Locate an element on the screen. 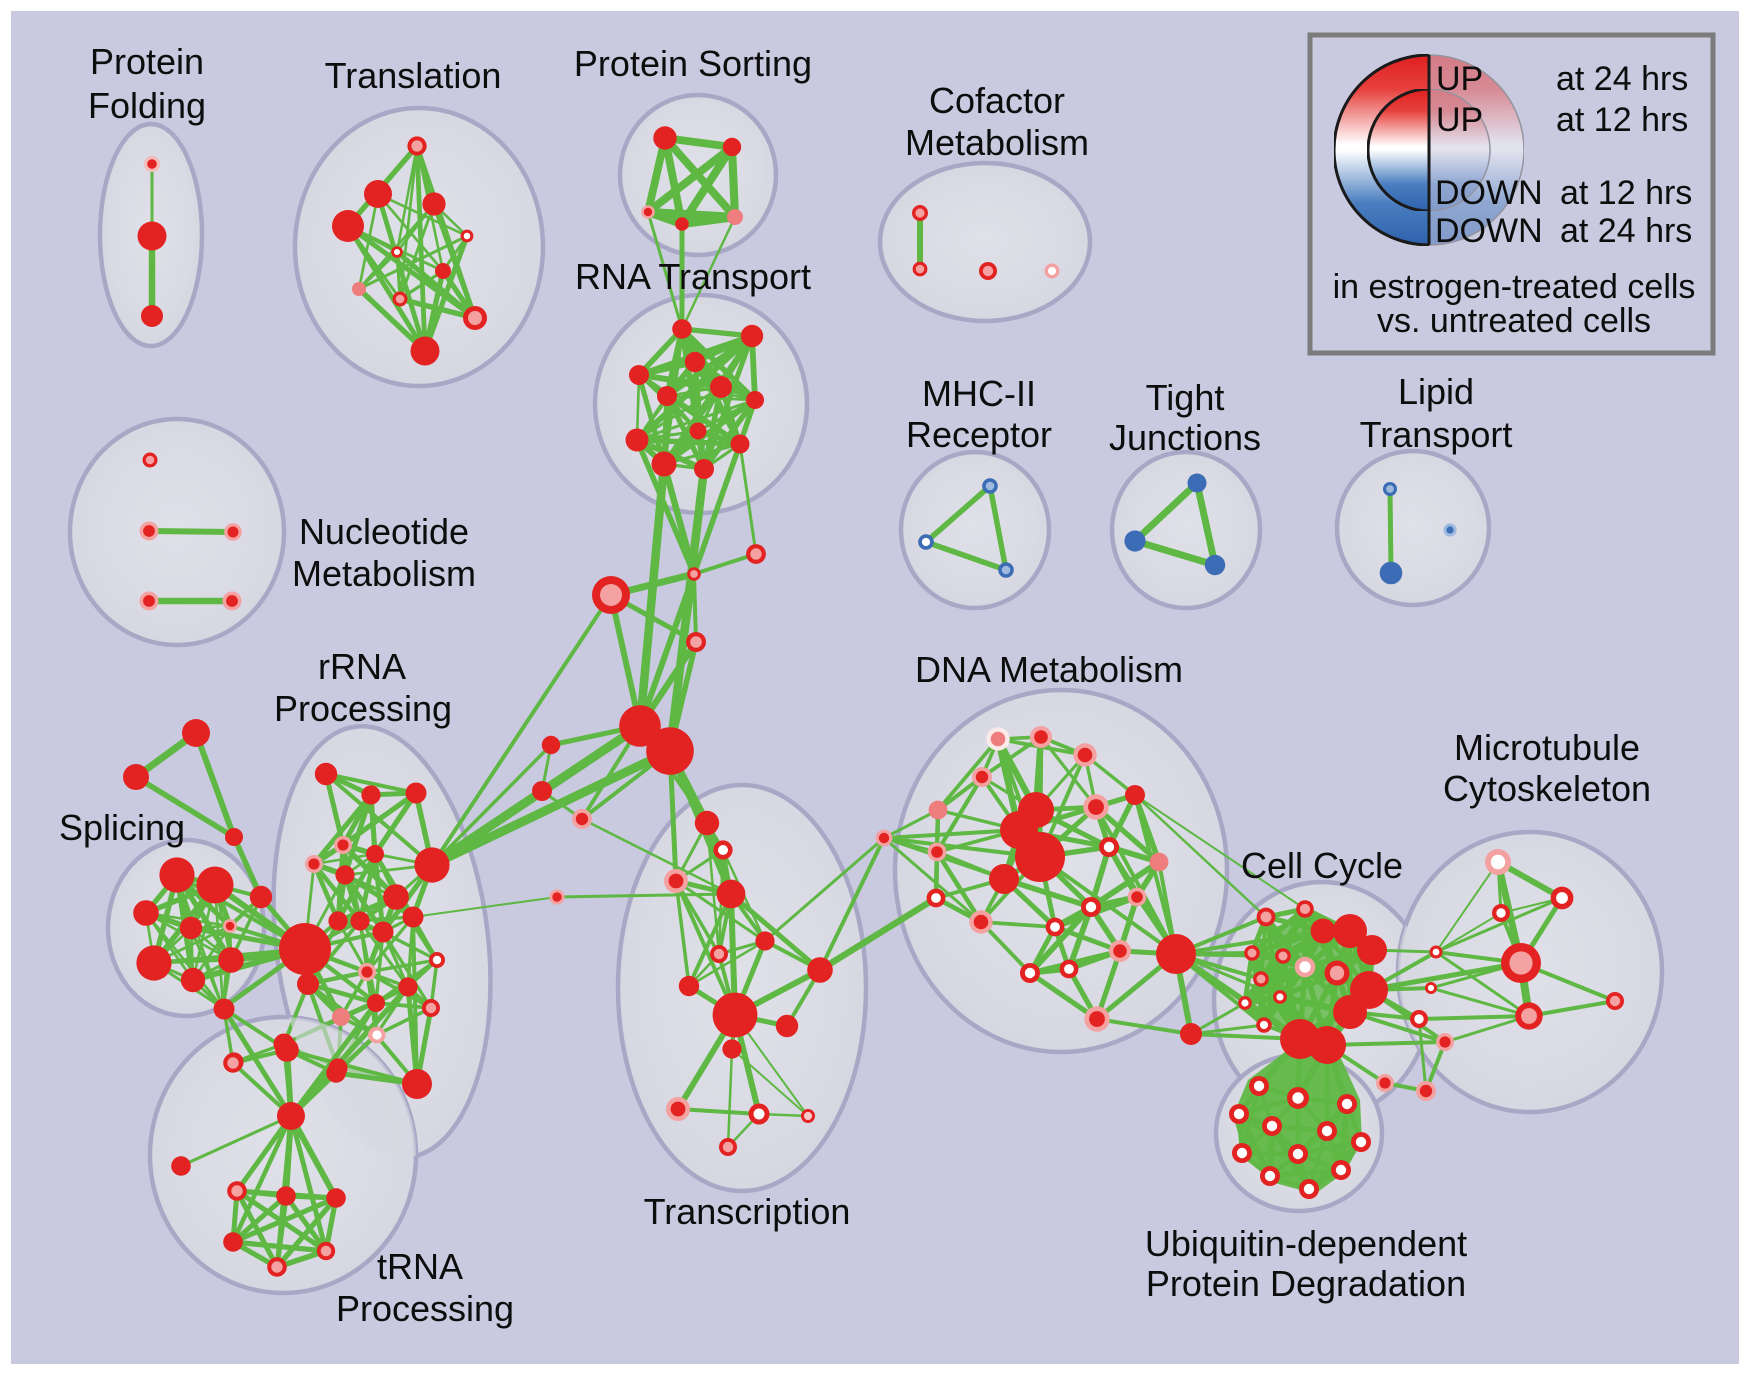  svg-text: Protein Sorting is located at coordinates (693, 63).